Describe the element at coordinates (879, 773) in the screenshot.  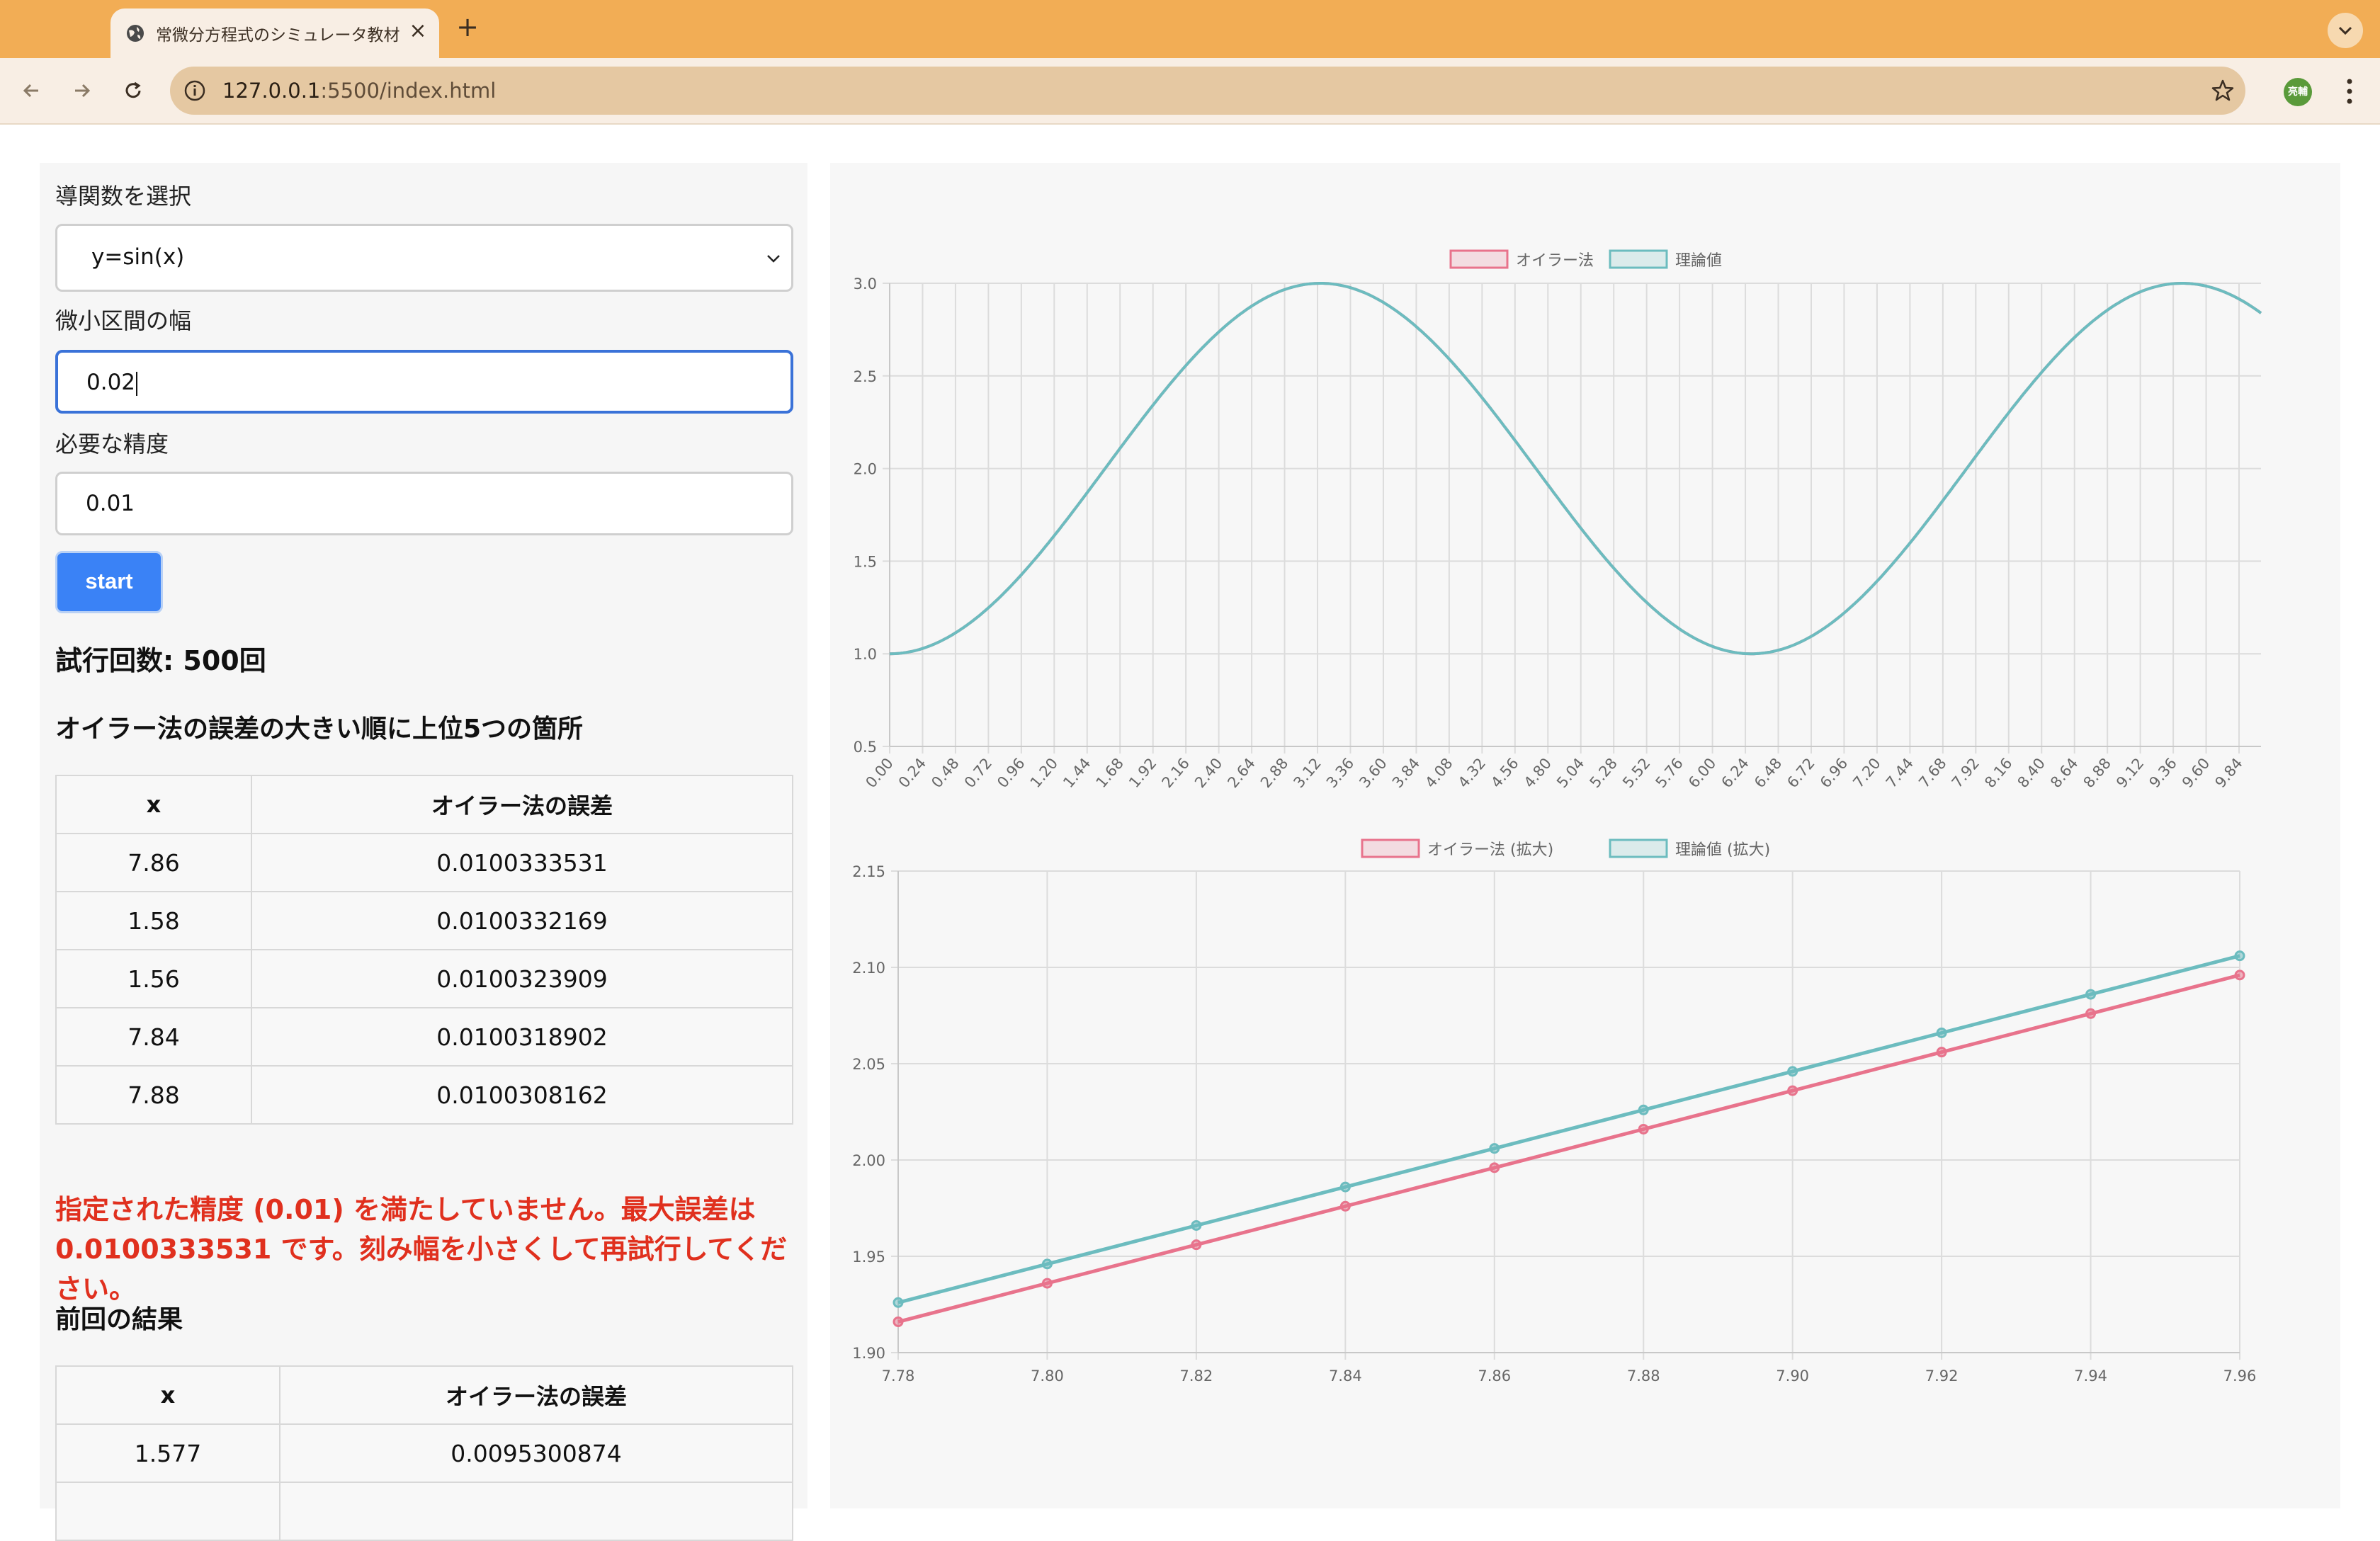
I see `x-tick-label: 0.00` at that location.